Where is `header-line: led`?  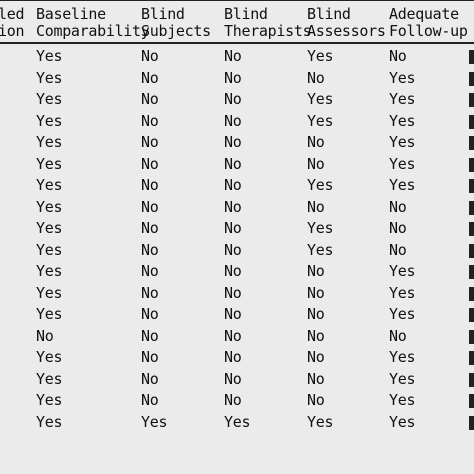
header-line: led is located at coordinates (12, 14).